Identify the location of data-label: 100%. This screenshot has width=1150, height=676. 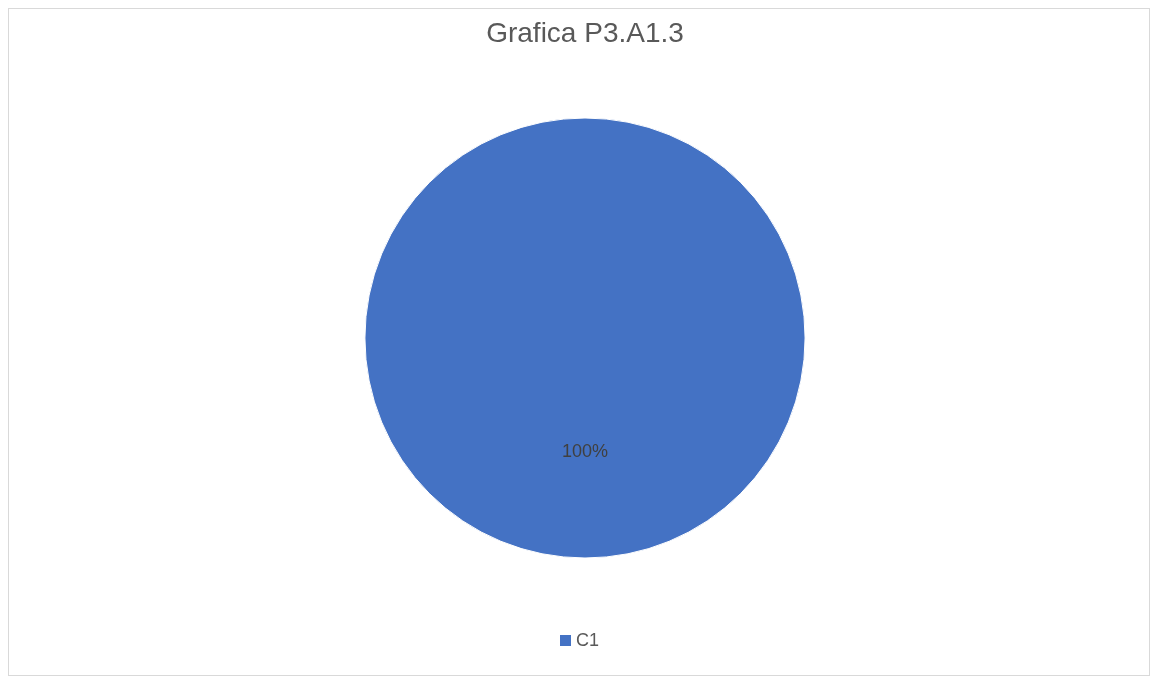
(585, 451).